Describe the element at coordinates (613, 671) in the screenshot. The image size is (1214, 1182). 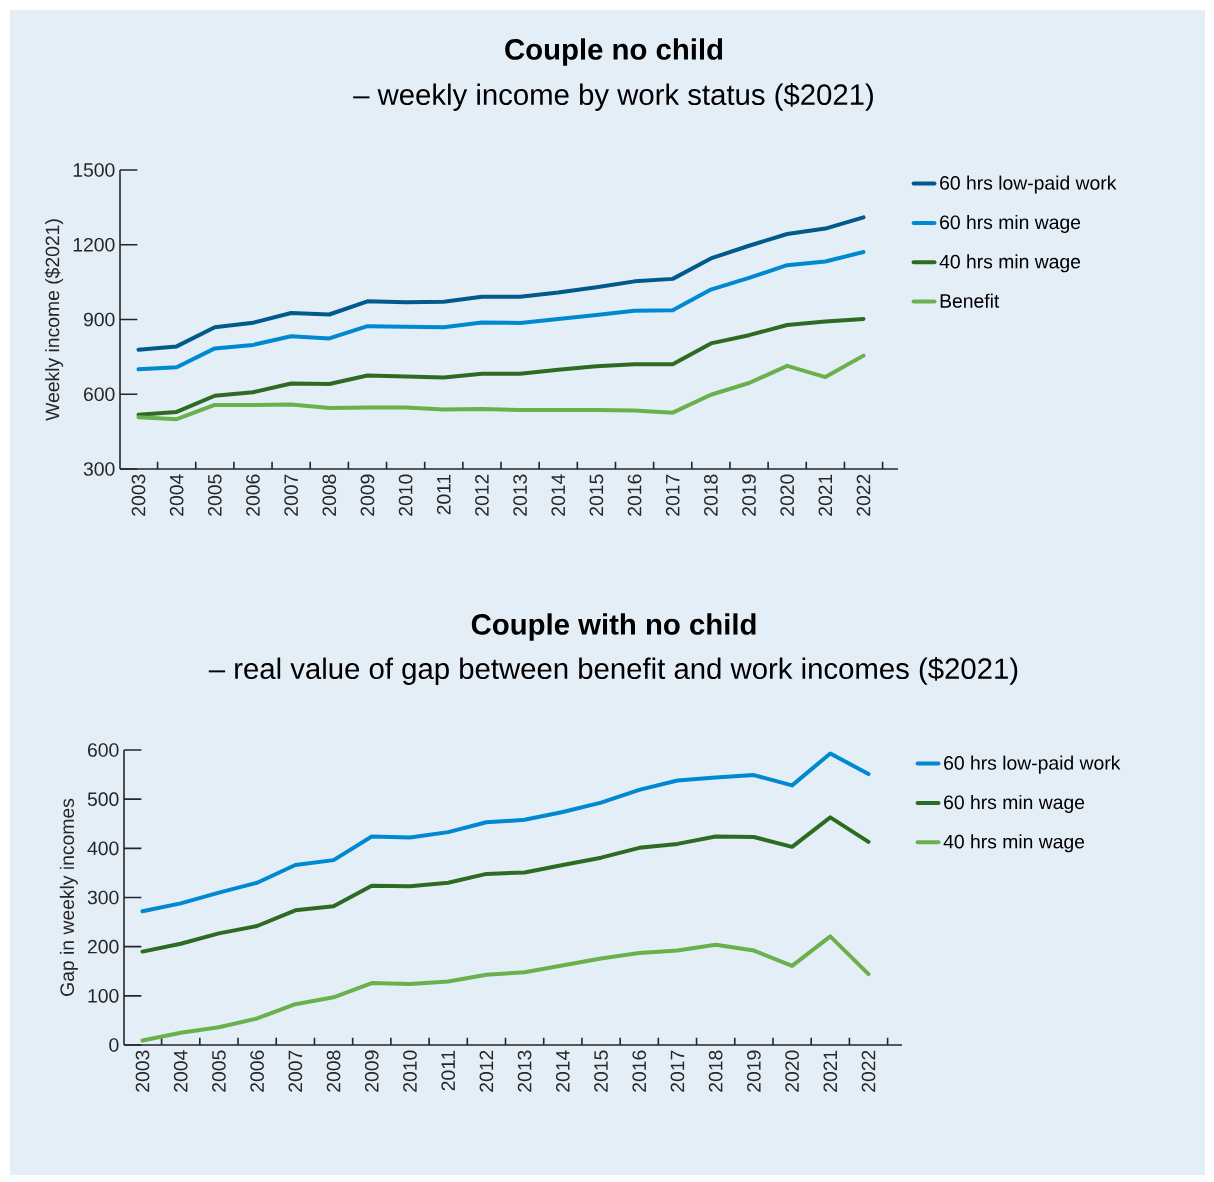
I see `chart-subtitle: – real value of gap between benefit and work incomes ($2021)` at that location.